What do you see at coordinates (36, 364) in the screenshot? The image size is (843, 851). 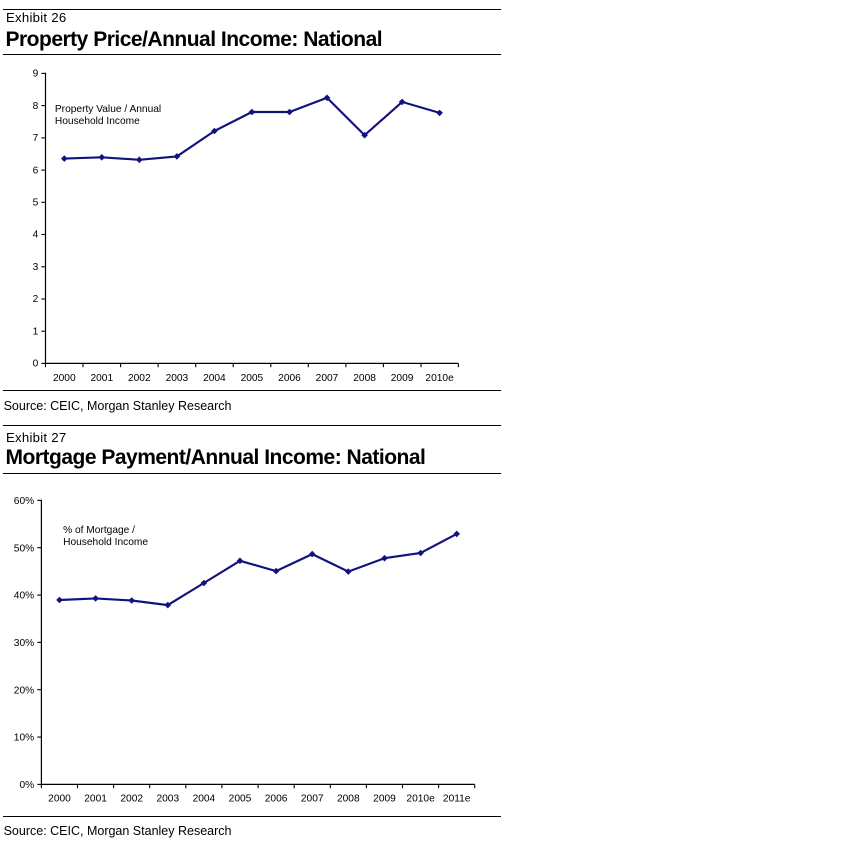 I see `svg-text: 0` at bounding box center [36, 364].